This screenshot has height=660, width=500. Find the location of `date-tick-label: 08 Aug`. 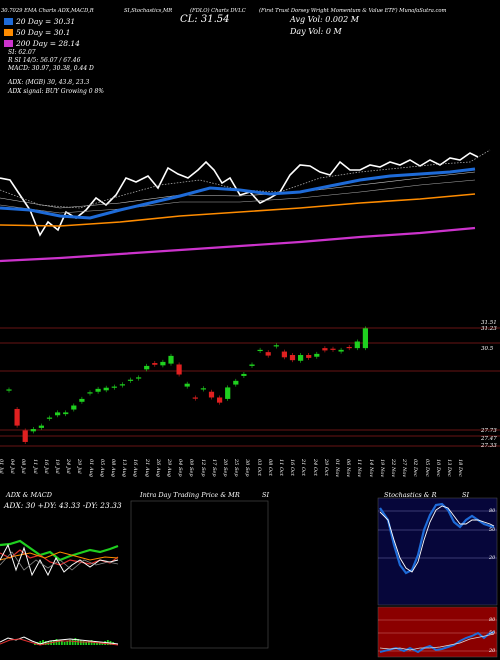

date-tick-label: 08 Aug is located at coordinates (113, 468).